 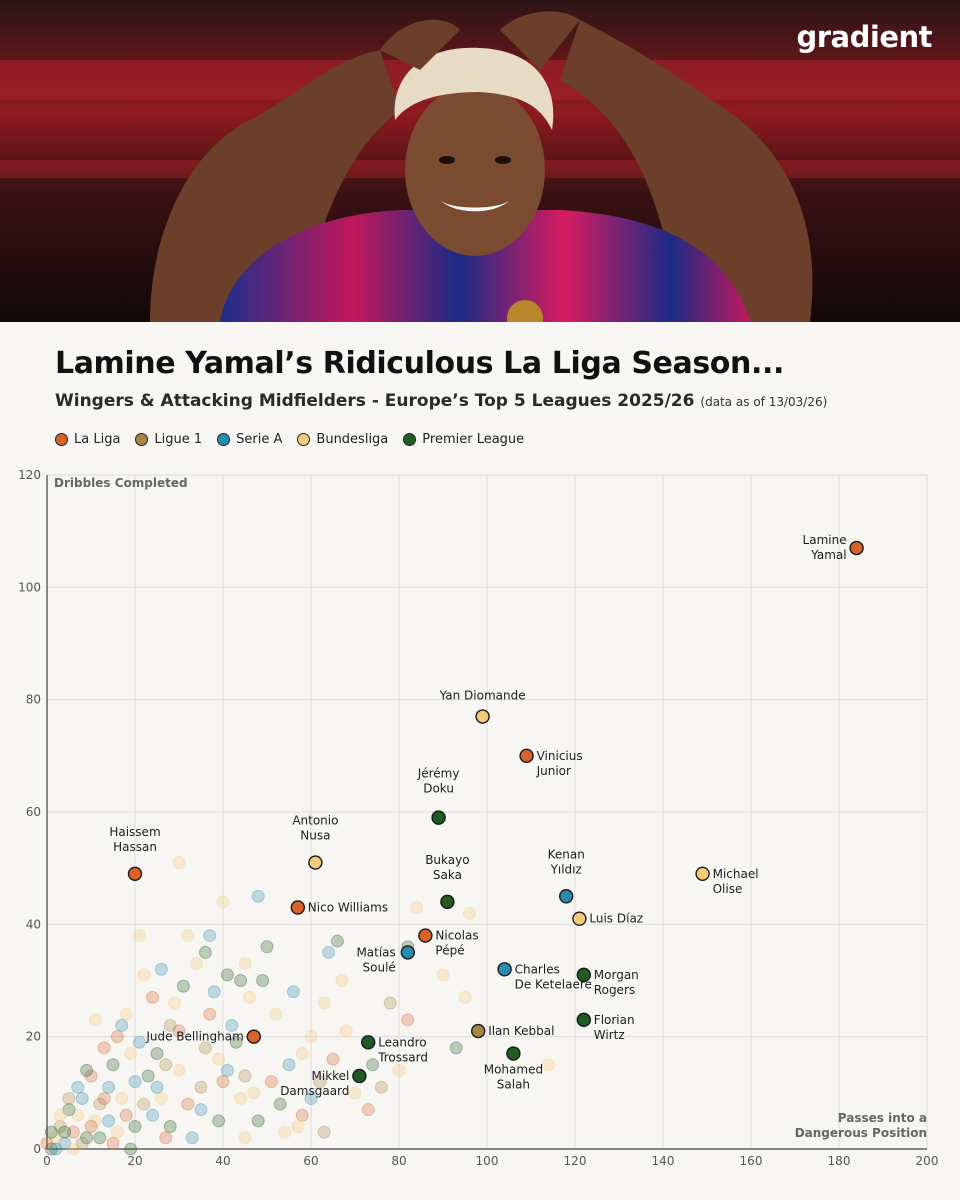 What do you see at coordinates (456, 943) in the screenshot?
I see `player-label-nicolas-p-p-: Nicolas Pépé` at bounding box center [456, 943].